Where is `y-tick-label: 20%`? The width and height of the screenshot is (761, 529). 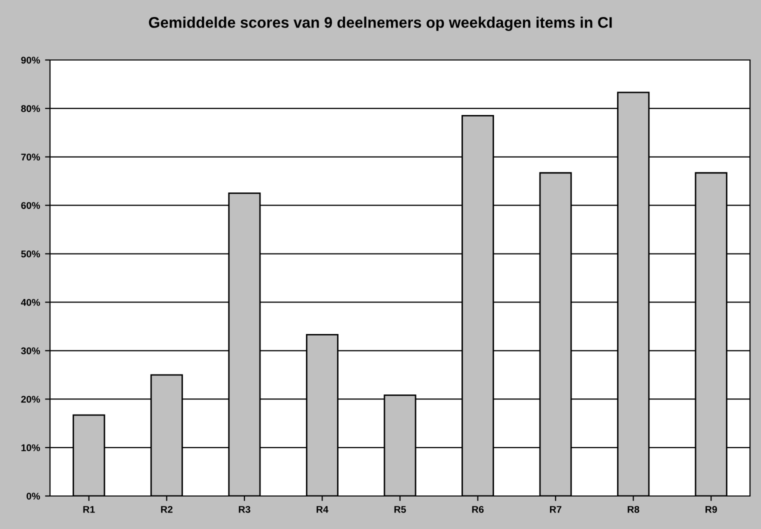 y-tick-label: 20% is located at coordinates (30, 399).